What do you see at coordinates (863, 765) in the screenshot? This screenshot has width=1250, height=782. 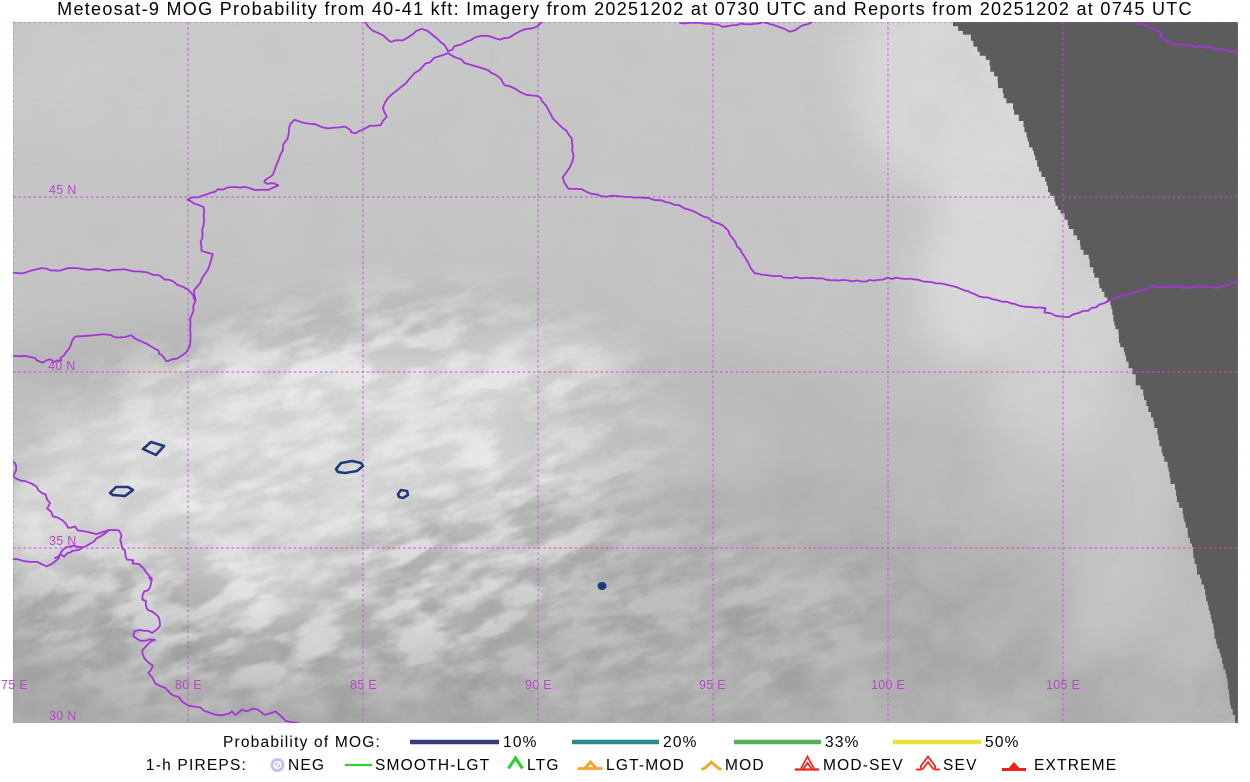 I see `svg-text: MOD-SEV` at bounding box center [863, 765].